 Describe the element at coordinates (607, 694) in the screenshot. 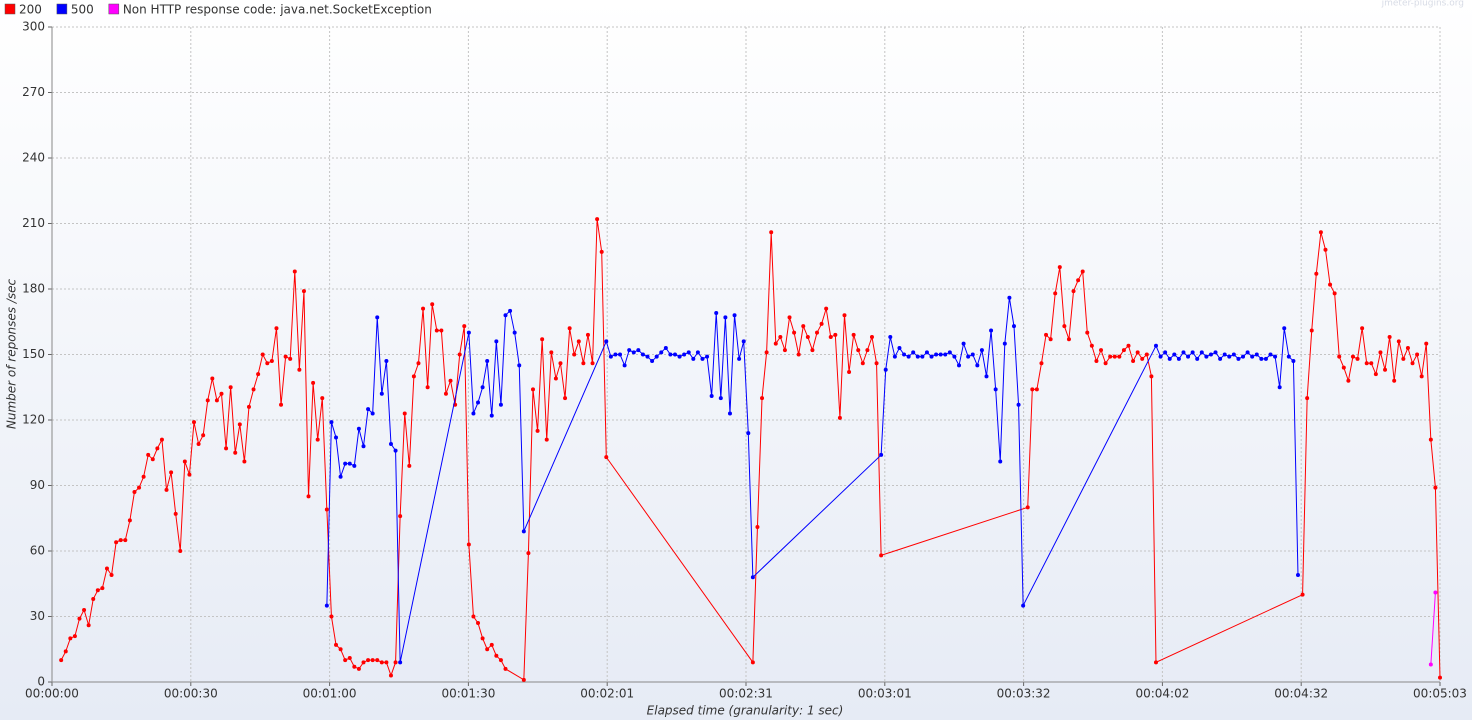

I see `x-tick-label: 00:02:01` at that location.